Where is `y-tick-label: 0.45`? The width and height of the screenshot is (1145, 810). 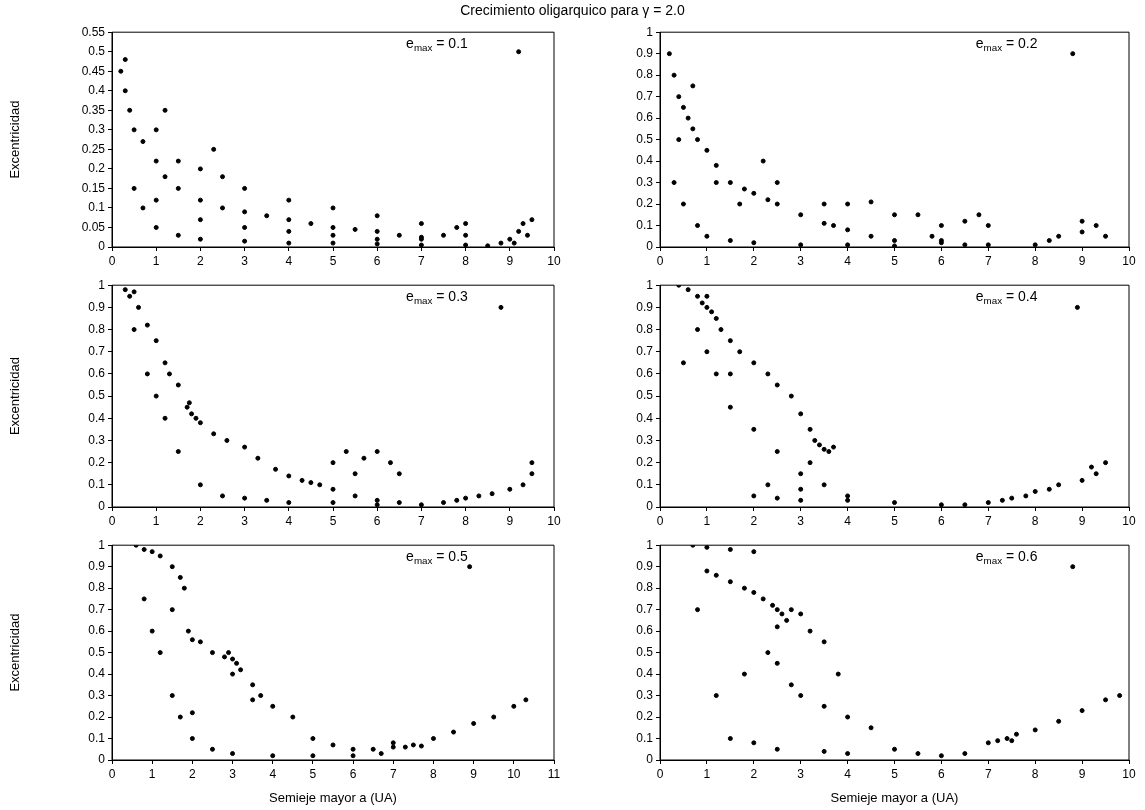
y-tick-label: 0.45 is located at coordinates (93, 70).